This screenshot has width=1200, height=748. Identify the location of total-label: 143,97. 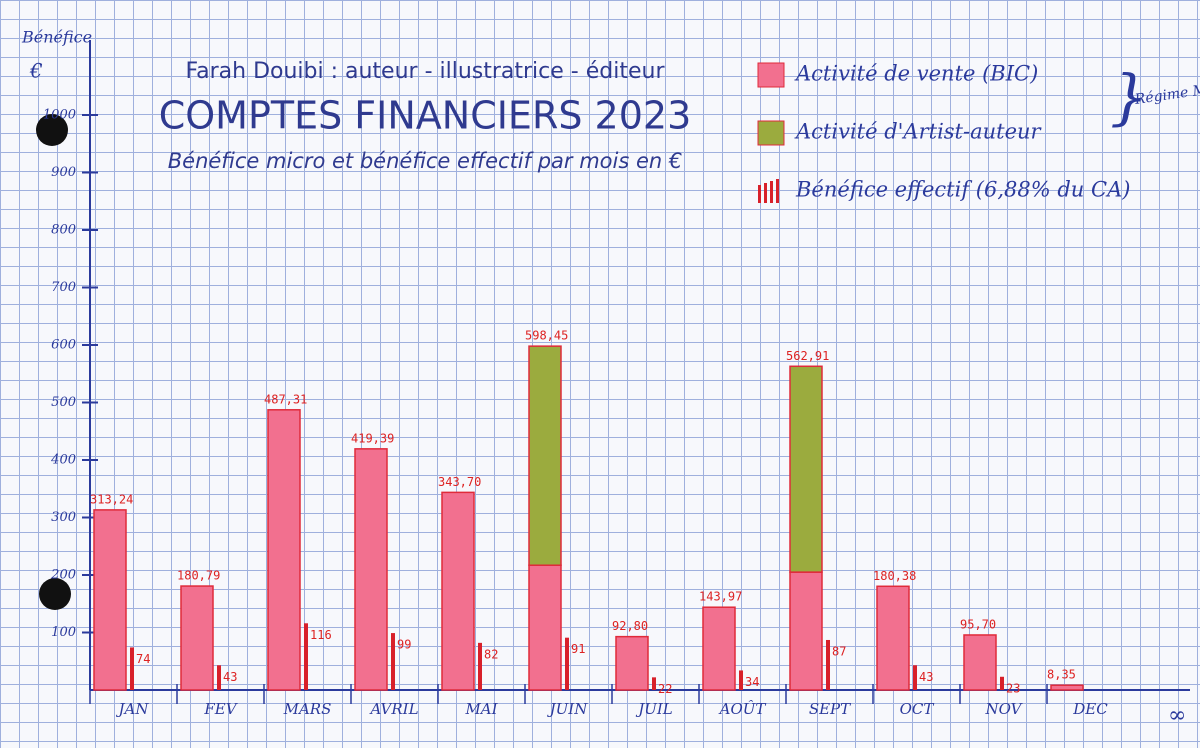
(720, 597).